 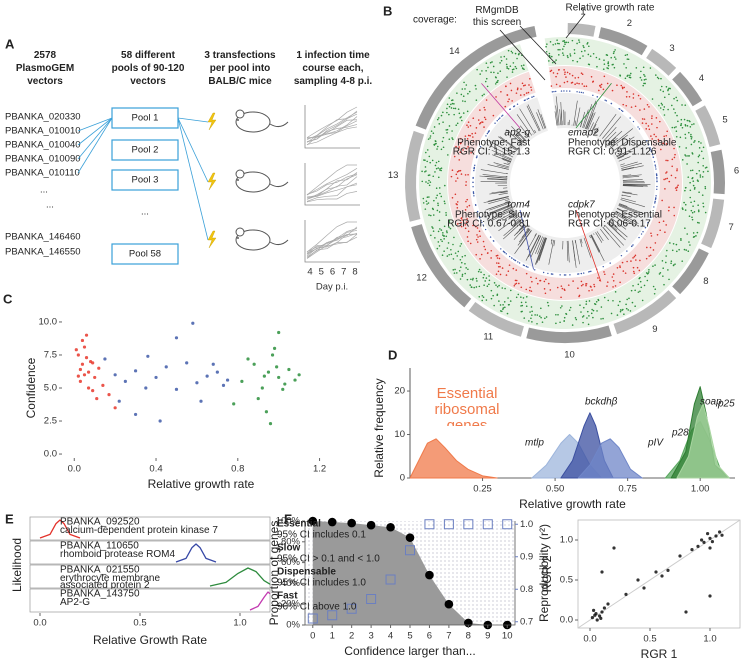 I want to click on x-tick-label: 5, so click(x=409, y=636).